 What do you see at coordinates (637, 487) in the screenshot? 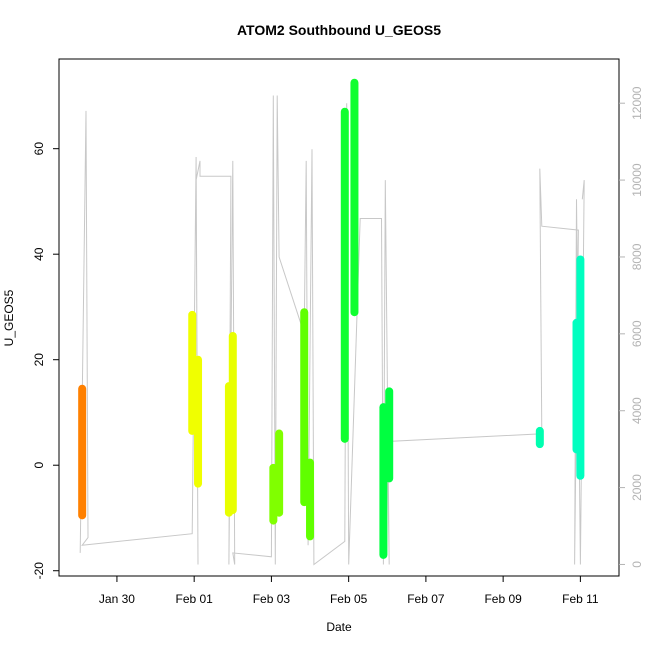
I see `y2-tick-label: 2000` at bounding box center [637, 487].